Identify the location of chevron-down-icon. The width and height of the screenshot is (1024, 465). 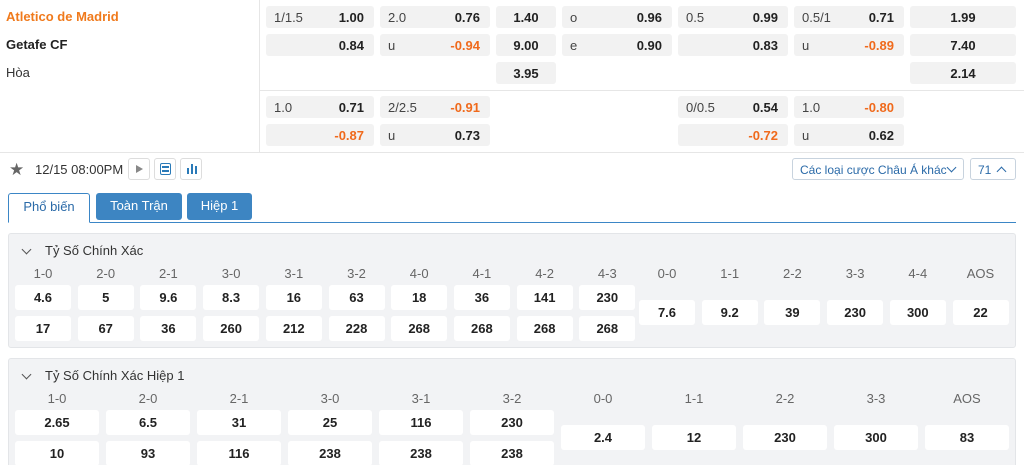
(951, 167).